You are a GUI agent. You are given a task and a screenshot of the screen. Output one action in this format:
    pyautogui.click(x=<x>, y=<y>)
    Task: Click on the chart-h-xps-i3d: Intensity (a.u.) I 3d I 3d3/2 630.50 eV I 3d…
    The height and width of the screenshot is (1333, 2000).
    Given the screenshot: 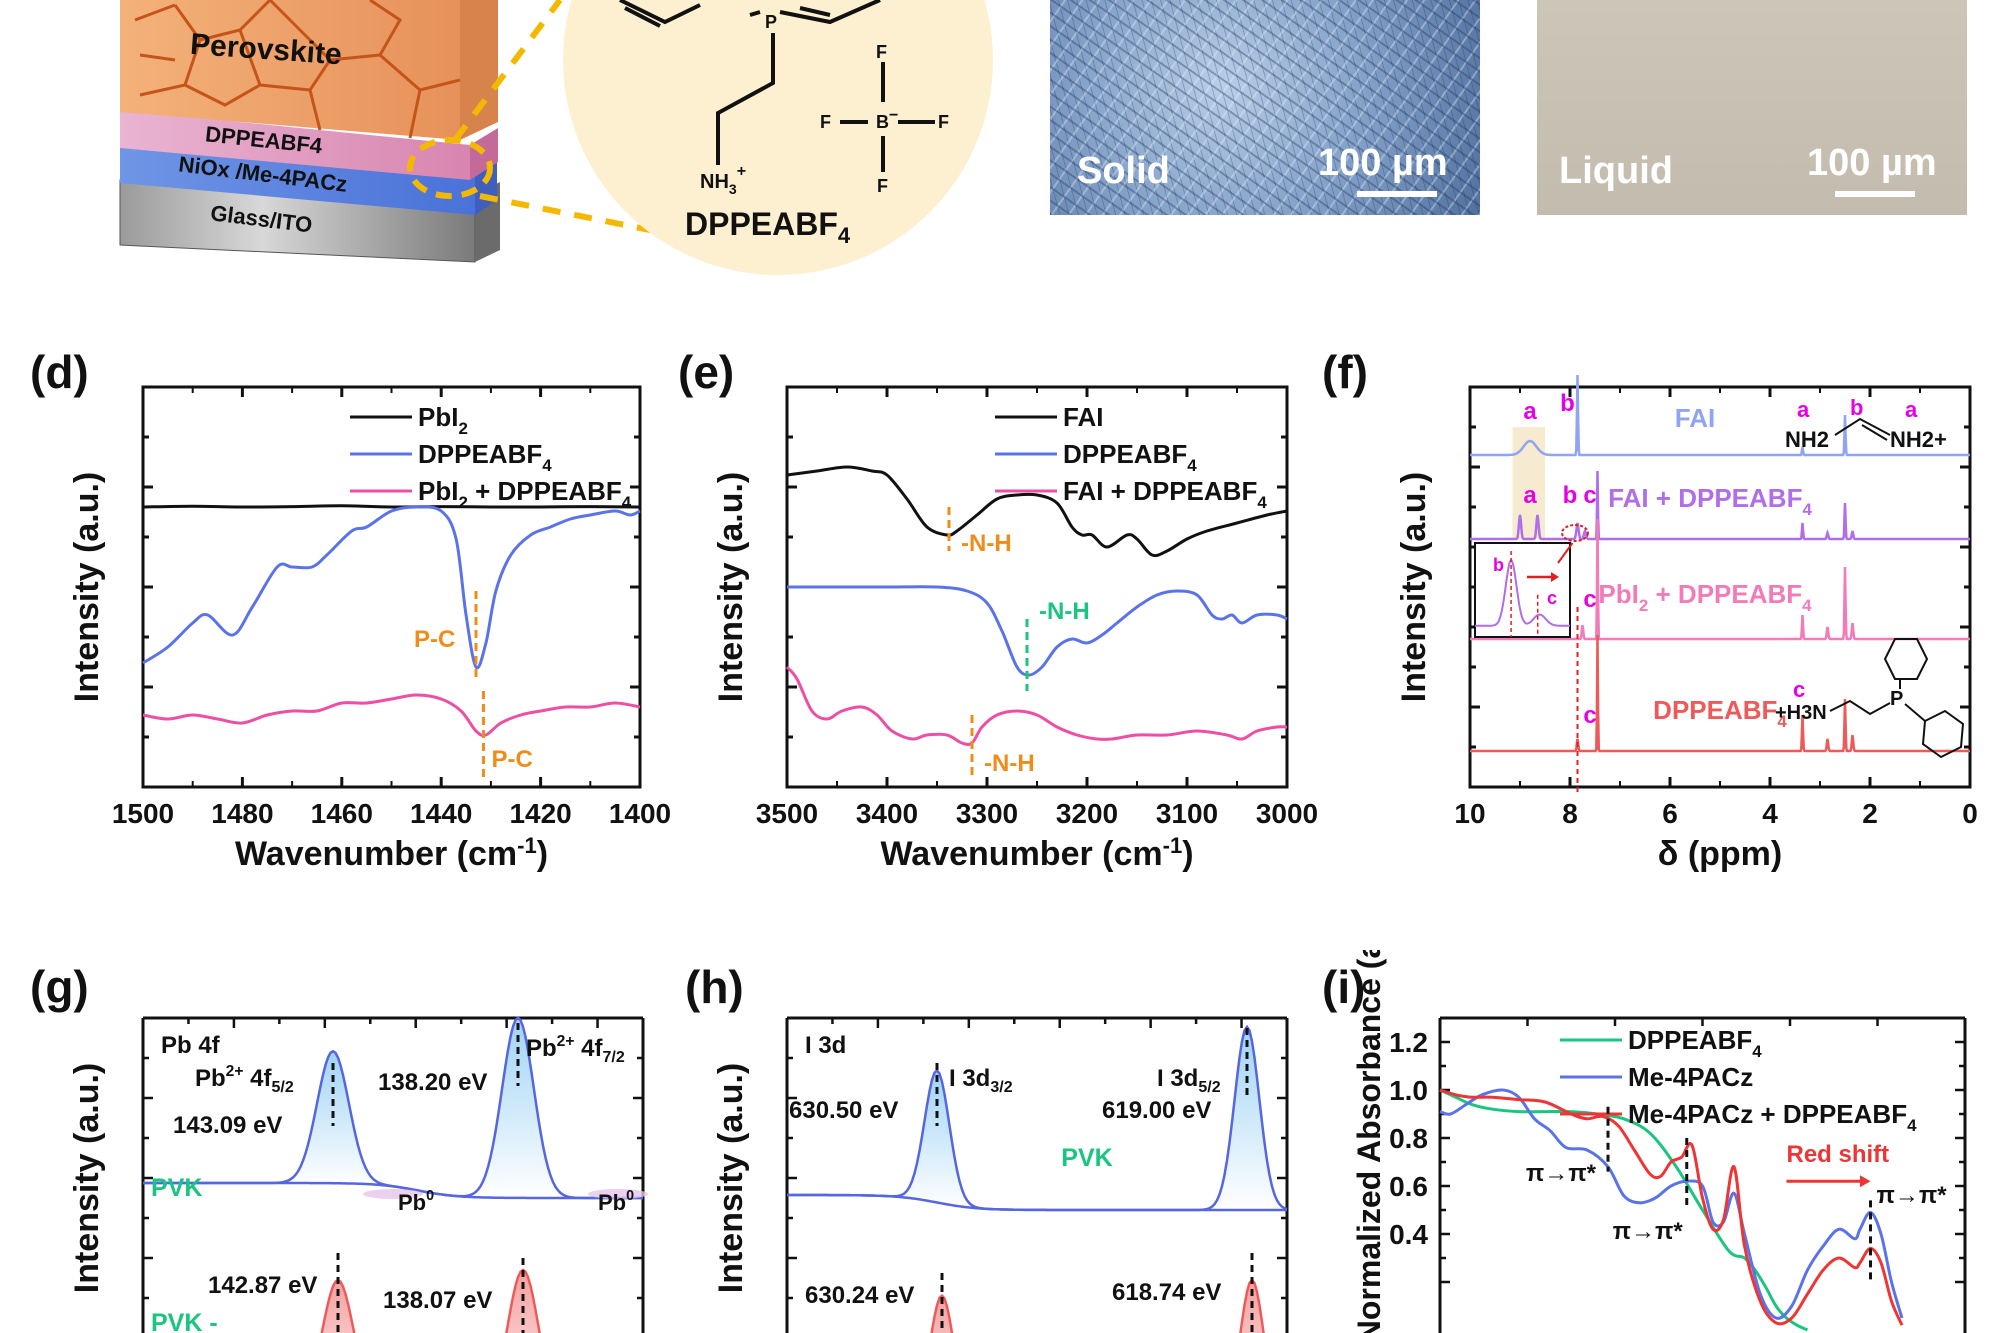 What is the action you would take?
    pyautogui.click(x=1000, y=1174)
    